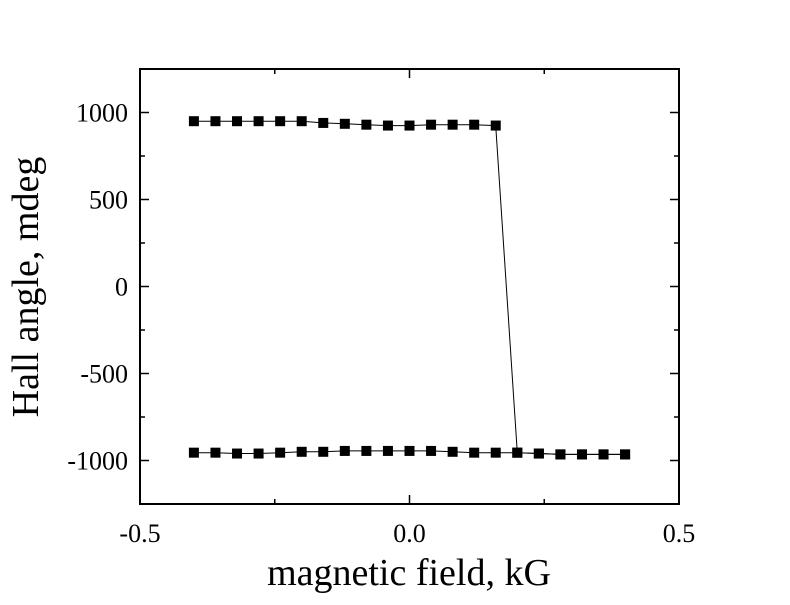 The image size is (790, 605). I want to click on y-tick-label: 0, so click(121, 287).